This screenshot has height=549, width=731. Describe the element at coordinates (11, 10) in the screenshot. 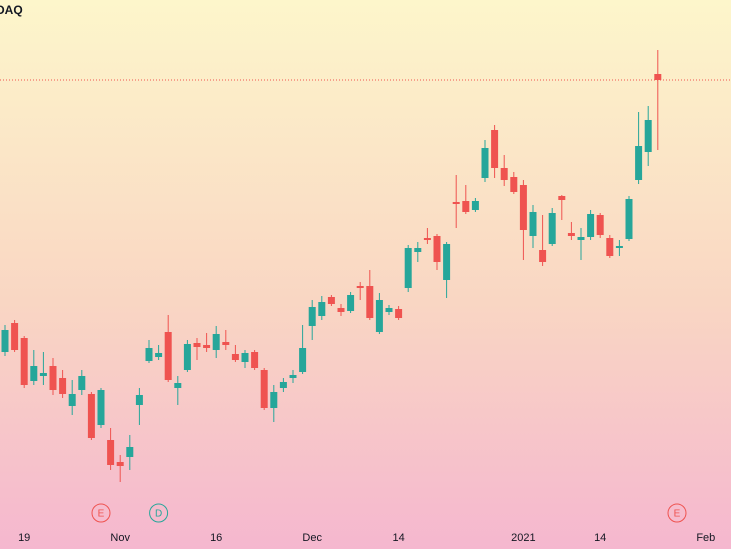

I see `chart-title: DAQ` at that location.